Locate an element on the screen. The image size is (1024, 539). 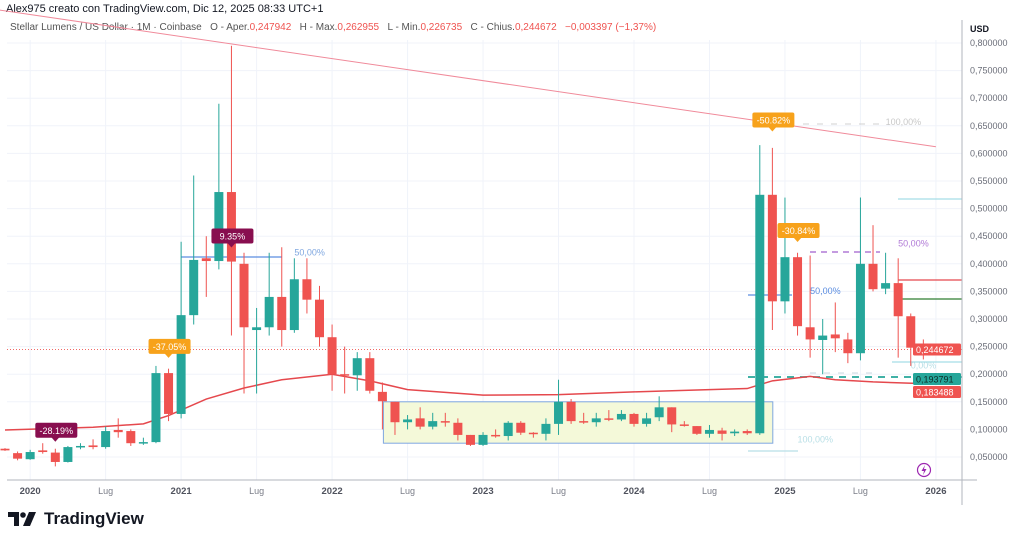
fib-level-label: 0,00% is located at coordinates (924, 366).